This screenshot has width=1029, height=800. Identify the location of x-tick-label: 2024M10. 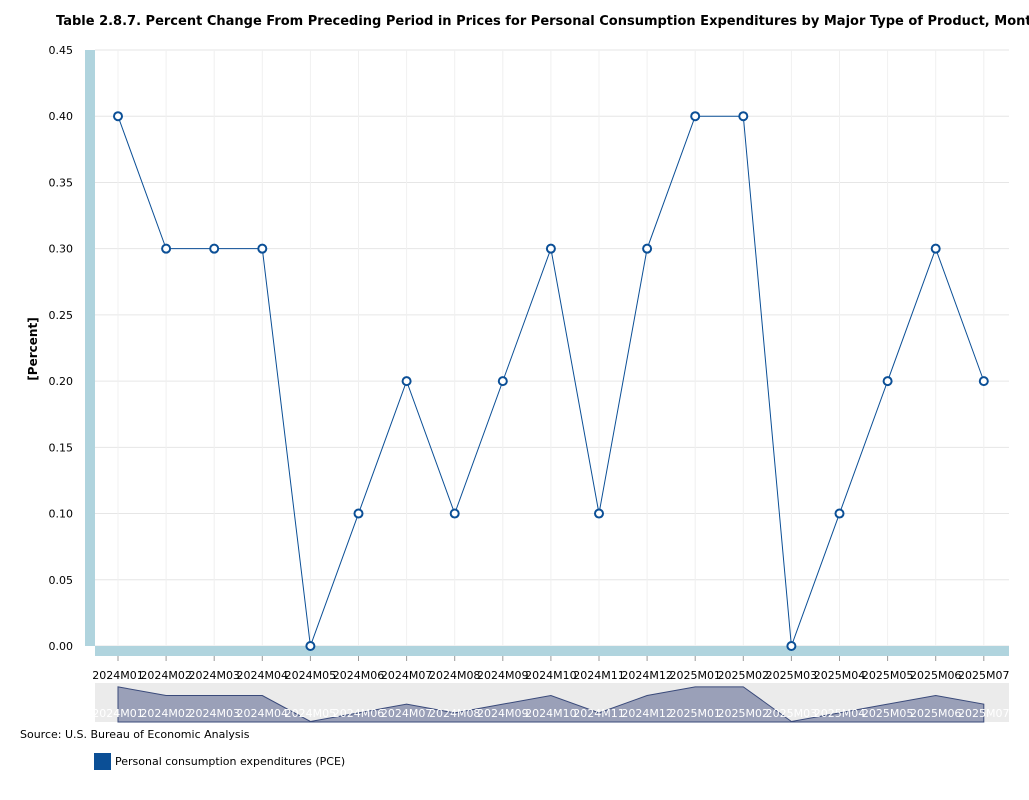
(550, 675).